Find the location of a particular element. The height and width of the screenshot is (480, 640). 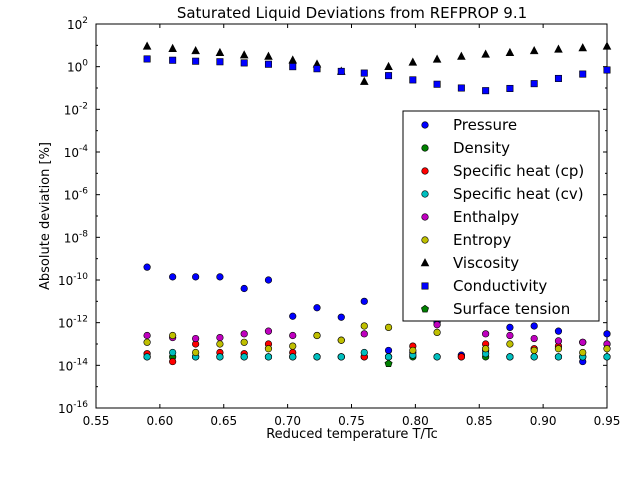

specific-heat-cp-point is located at coordinates (461, 357).